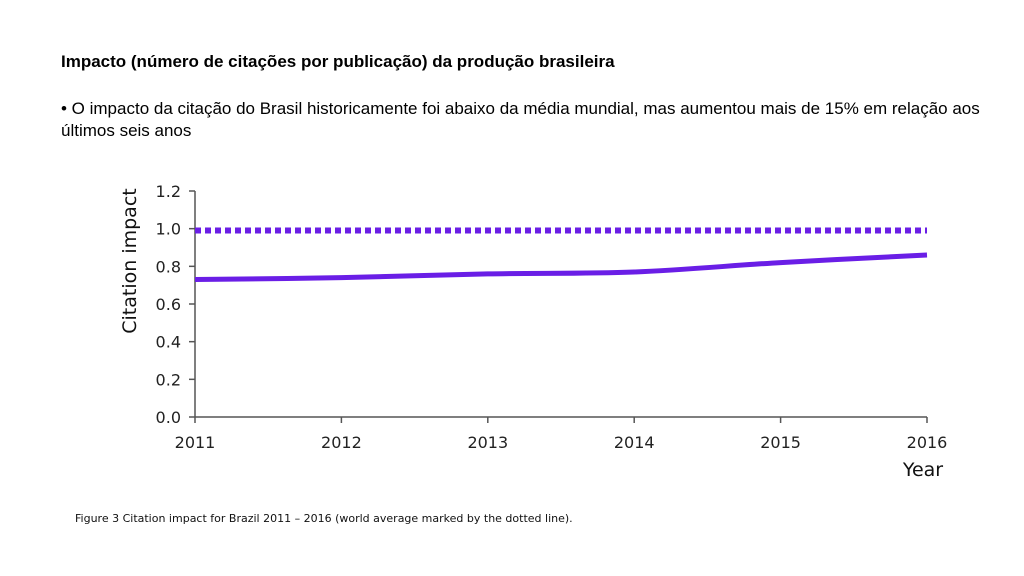 This screenshot has width=1024, height=576. I want to click on x-tick-label: 2015, so click(780, 442).